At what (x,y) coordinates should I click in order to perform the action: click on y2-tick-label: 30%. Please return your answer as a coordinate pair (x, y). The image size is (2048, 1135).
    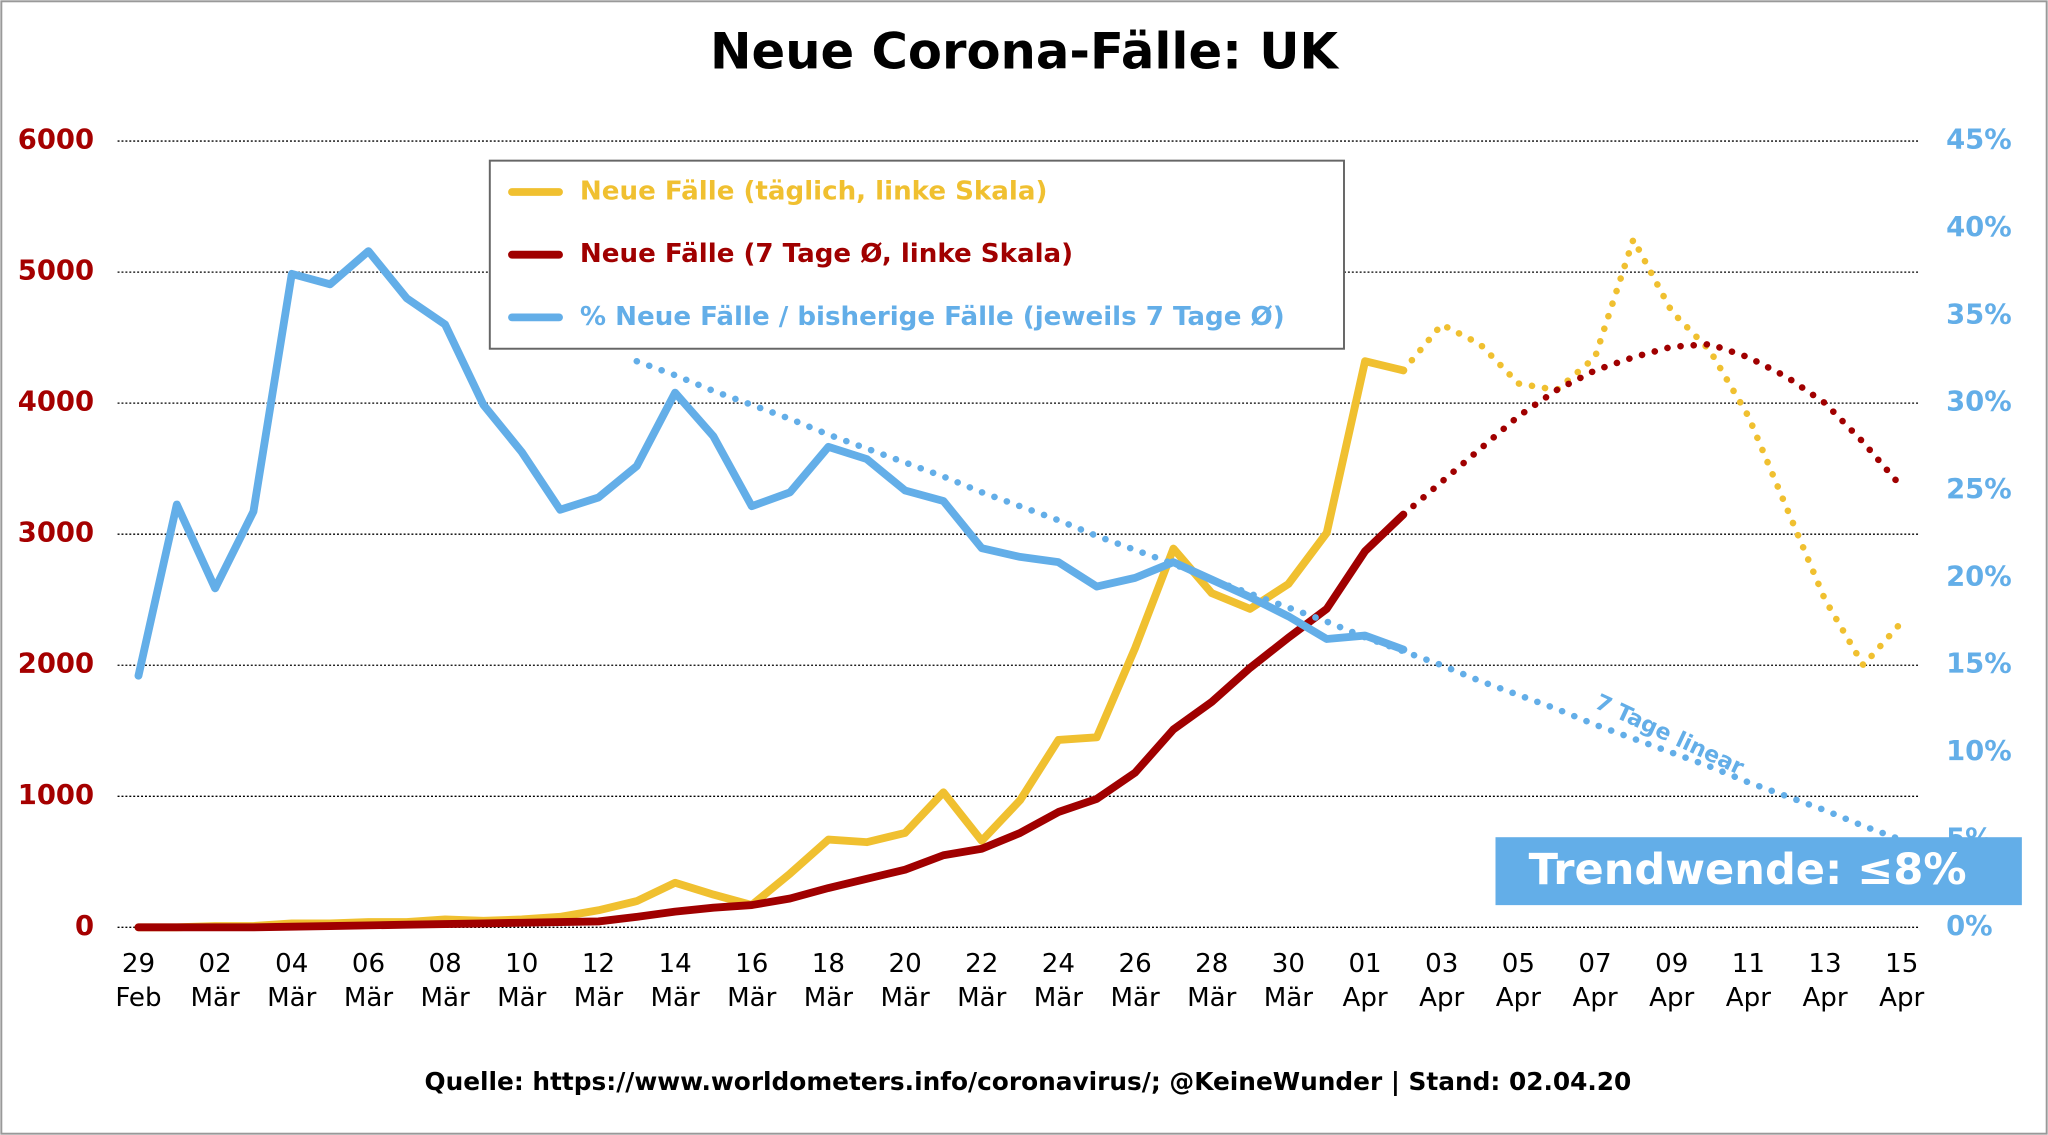
    Looking at the image, I should click on (1979, 402).